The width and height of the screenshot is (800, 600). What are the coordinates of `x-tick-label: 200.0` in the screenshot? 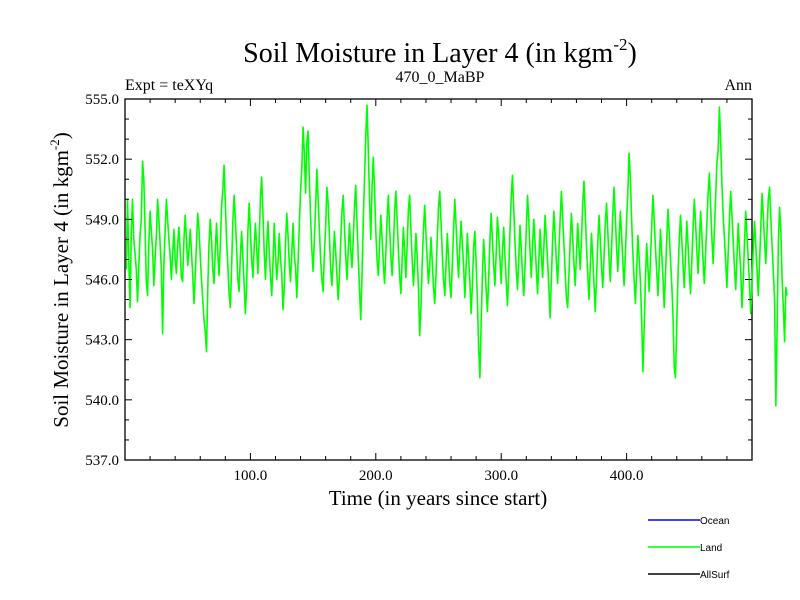 It's located at (376, 476).